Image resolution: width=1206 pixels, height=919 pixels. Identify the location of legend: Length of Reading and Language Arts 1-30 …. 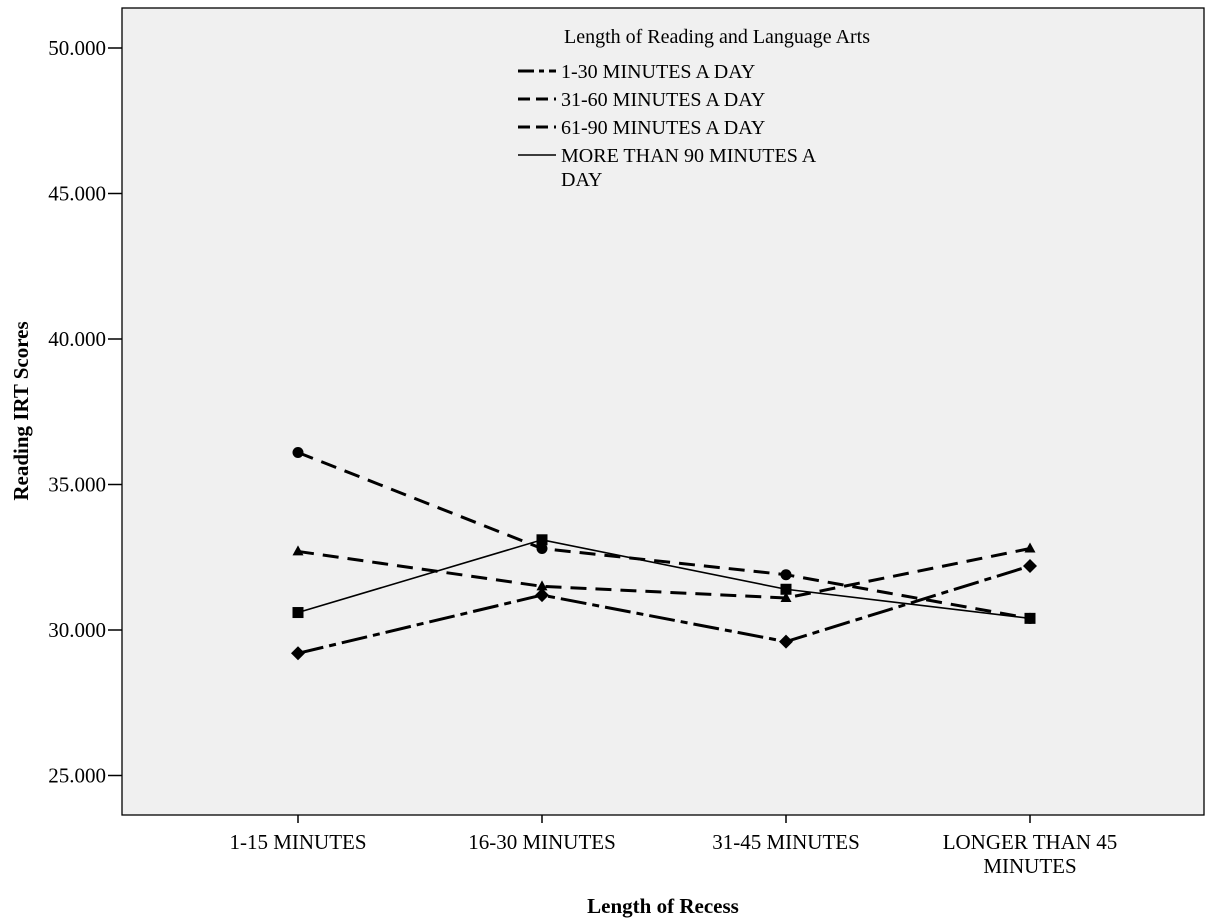
(694, 108).